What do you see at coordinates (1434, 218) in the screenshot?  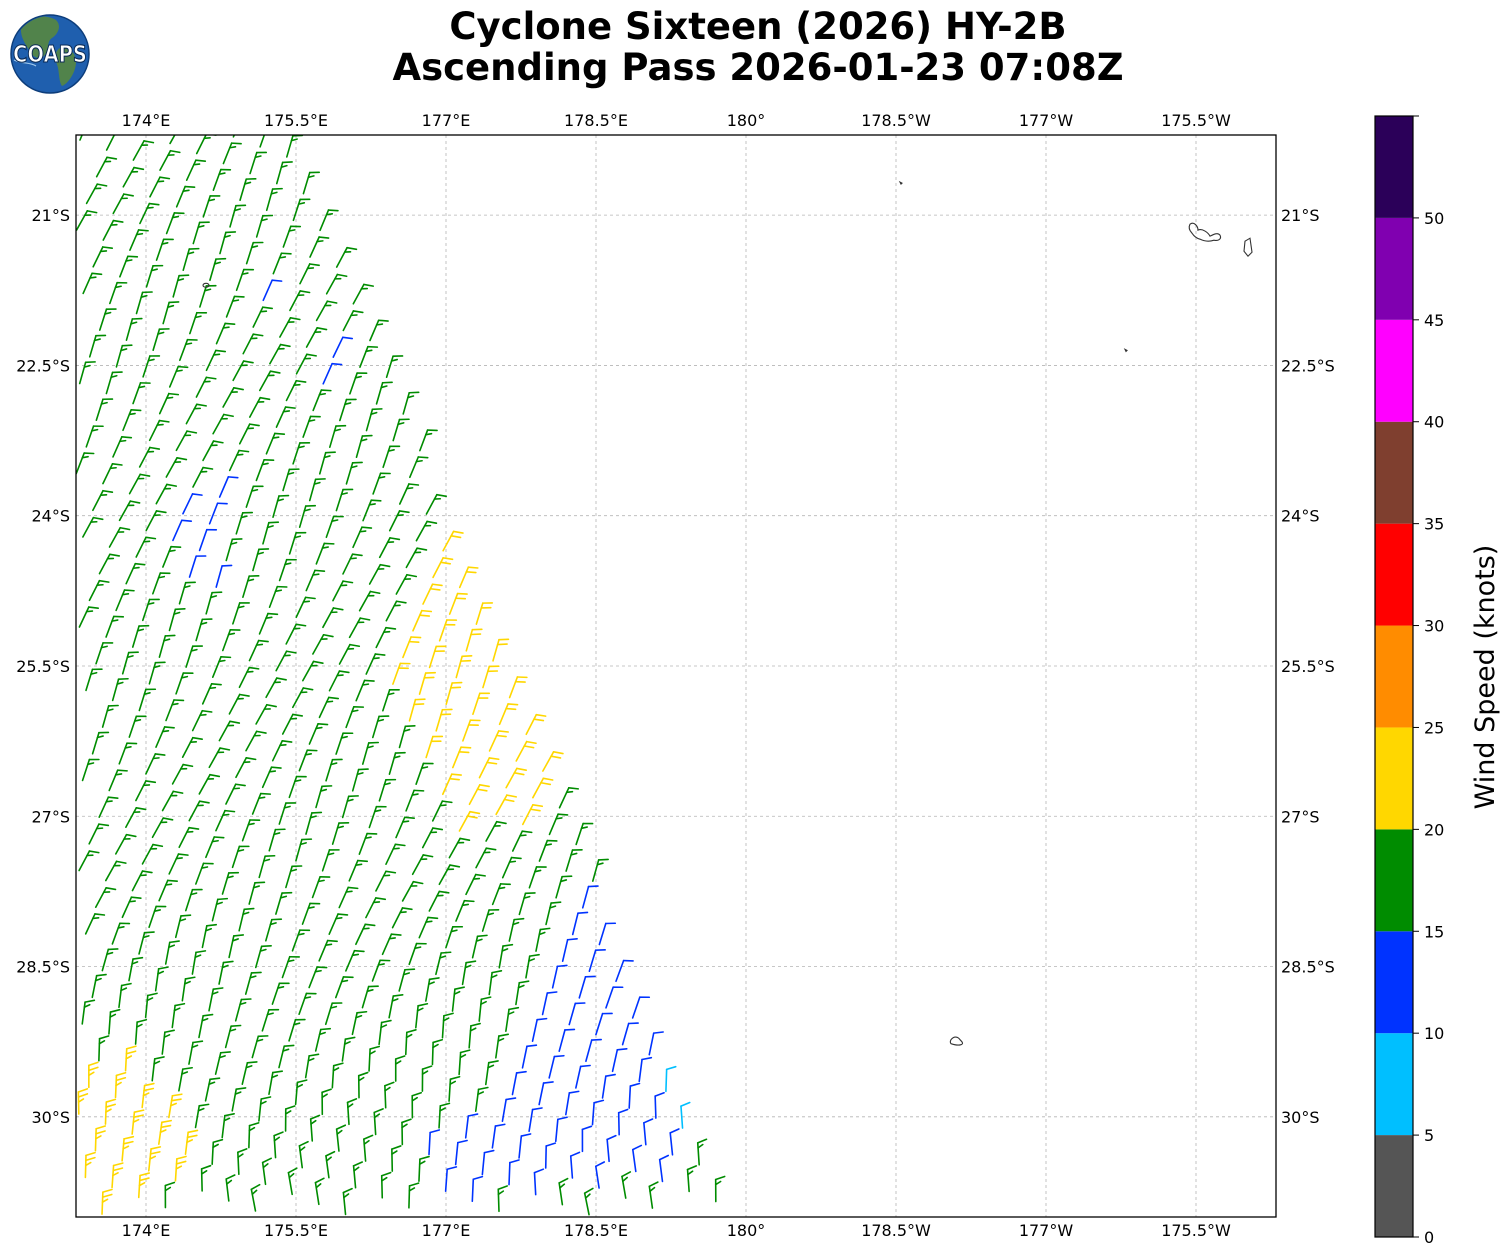 I see `colorbar-tick-label: 50` at bounding box center [1434, 218].